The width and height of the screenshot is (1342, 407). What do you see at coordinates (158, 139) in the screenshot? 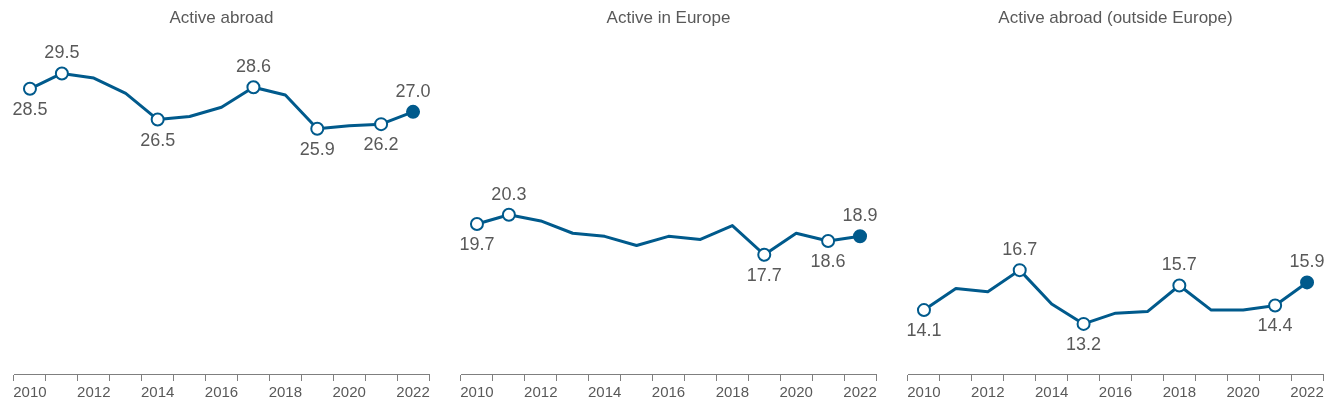
I see `data-label: 26.5` at bounding box center [158, 139].